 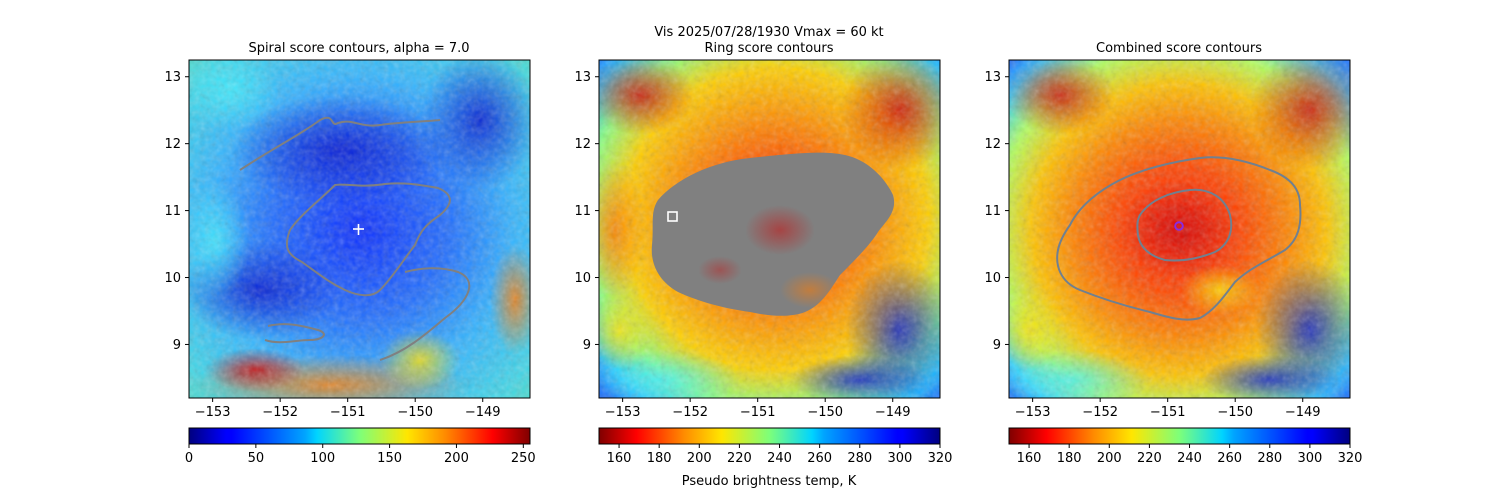 What do you see at coordinates (1179, 226) in the screenshot?
I see `center-circle-marker` at bounding box center [1179, 226].